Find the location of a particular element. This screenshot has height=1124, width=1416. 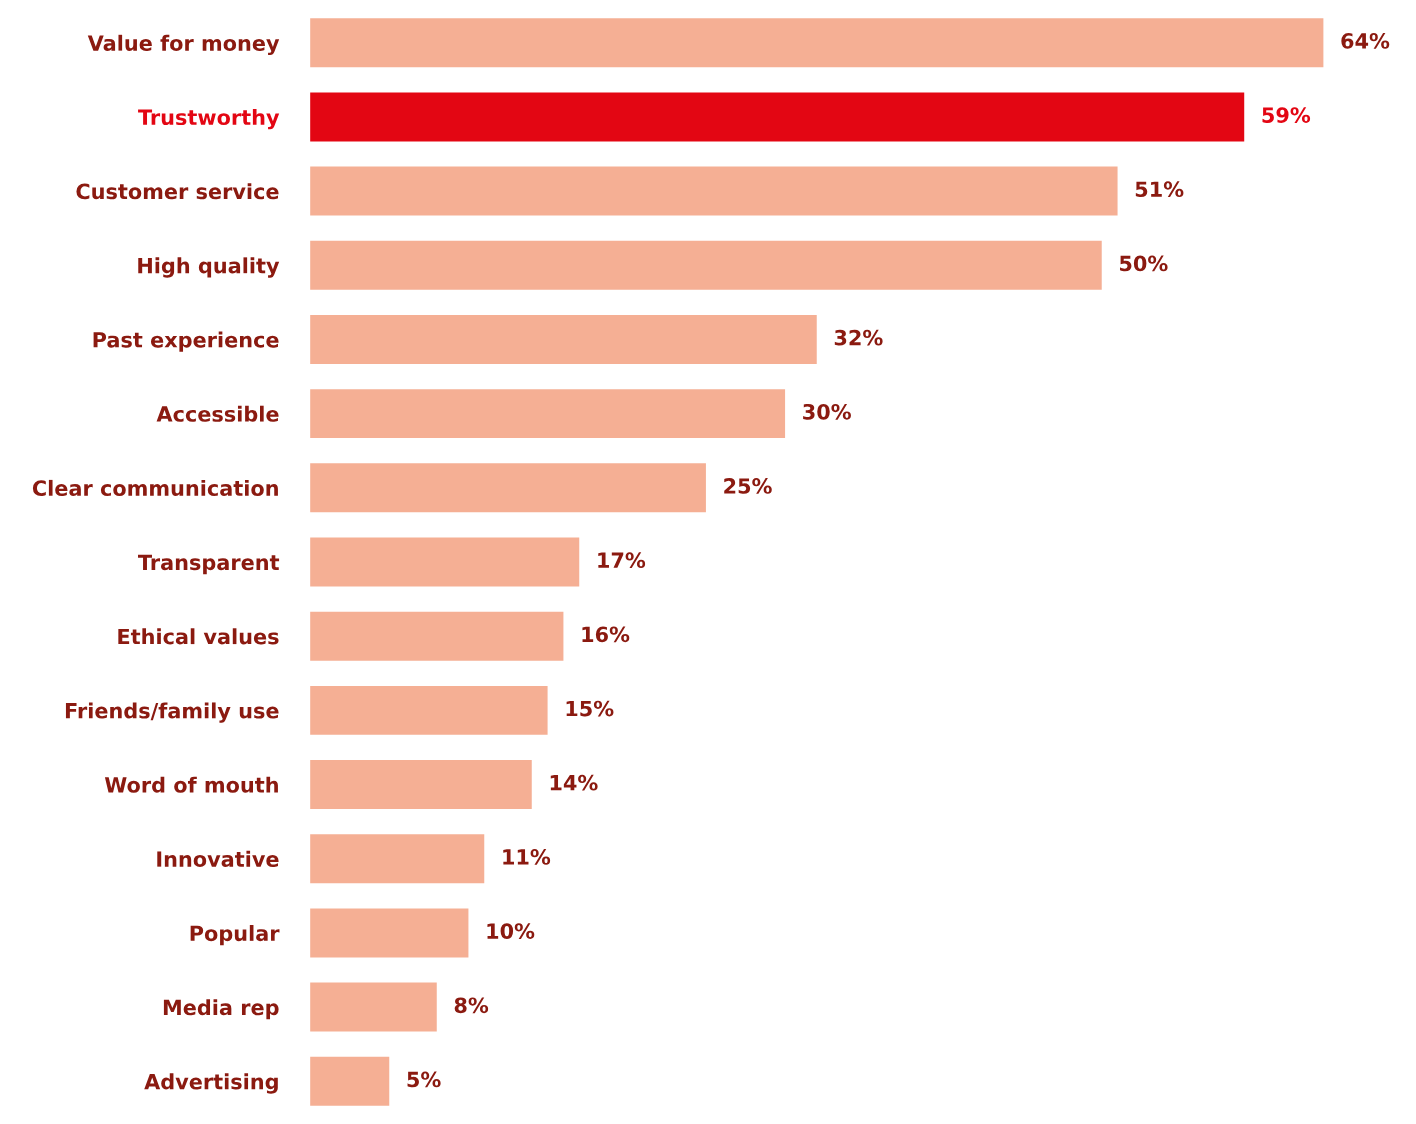

data-label: 10% is located at coordinates (511, 931).